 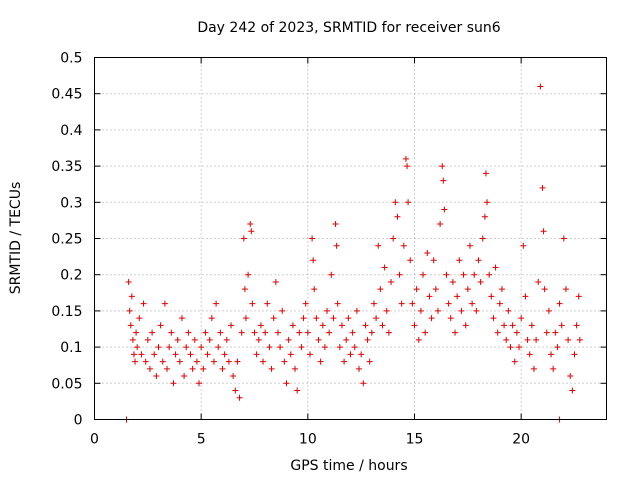 I want to click on y-tick-label: 0.3, so click(x=71, y=203).